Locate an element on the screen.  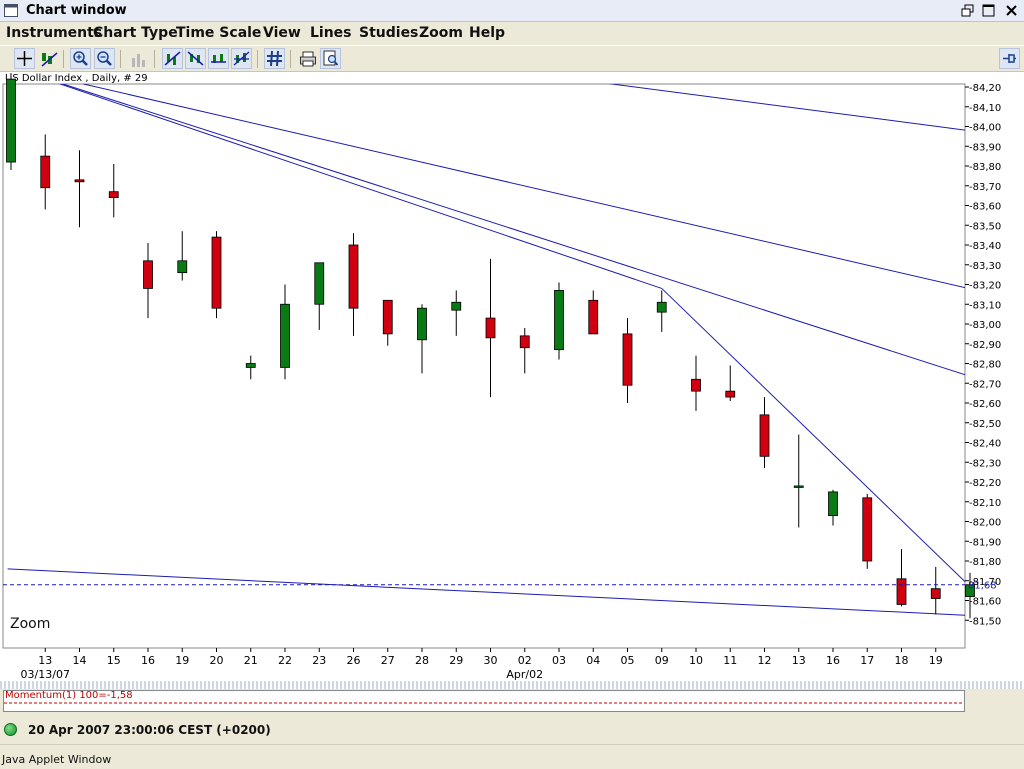
x-tick-label: 17 is located at coordinates (867, 660).